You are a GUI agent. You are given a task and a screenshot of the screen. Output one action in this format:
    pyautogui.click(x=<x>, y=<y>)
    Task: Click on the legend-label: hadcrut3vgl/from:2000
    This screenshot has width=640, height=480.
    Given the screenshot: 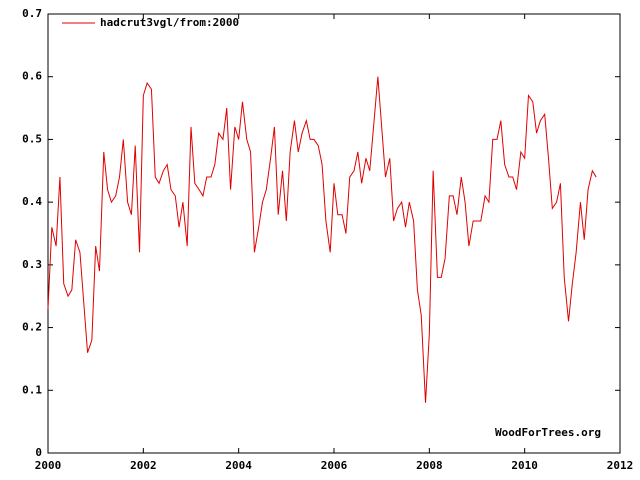 What is the action you would take?
    pyautogui.click(x=169, y=22)
    